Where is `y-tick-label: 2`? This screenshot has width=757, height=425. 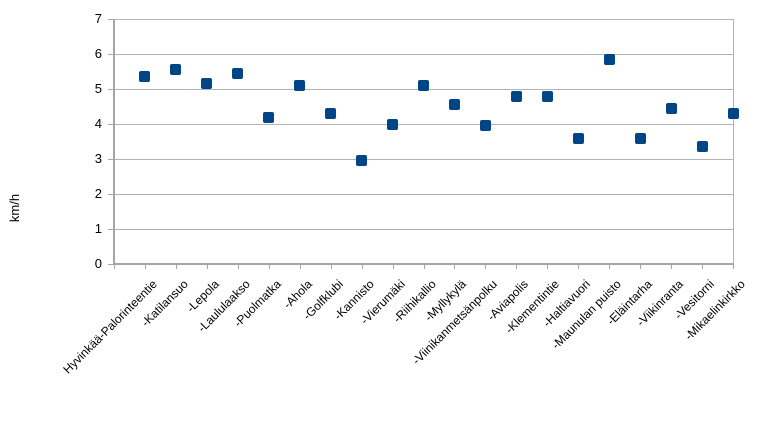
y-tick-label: 2 is located at coordinates (98, 193).